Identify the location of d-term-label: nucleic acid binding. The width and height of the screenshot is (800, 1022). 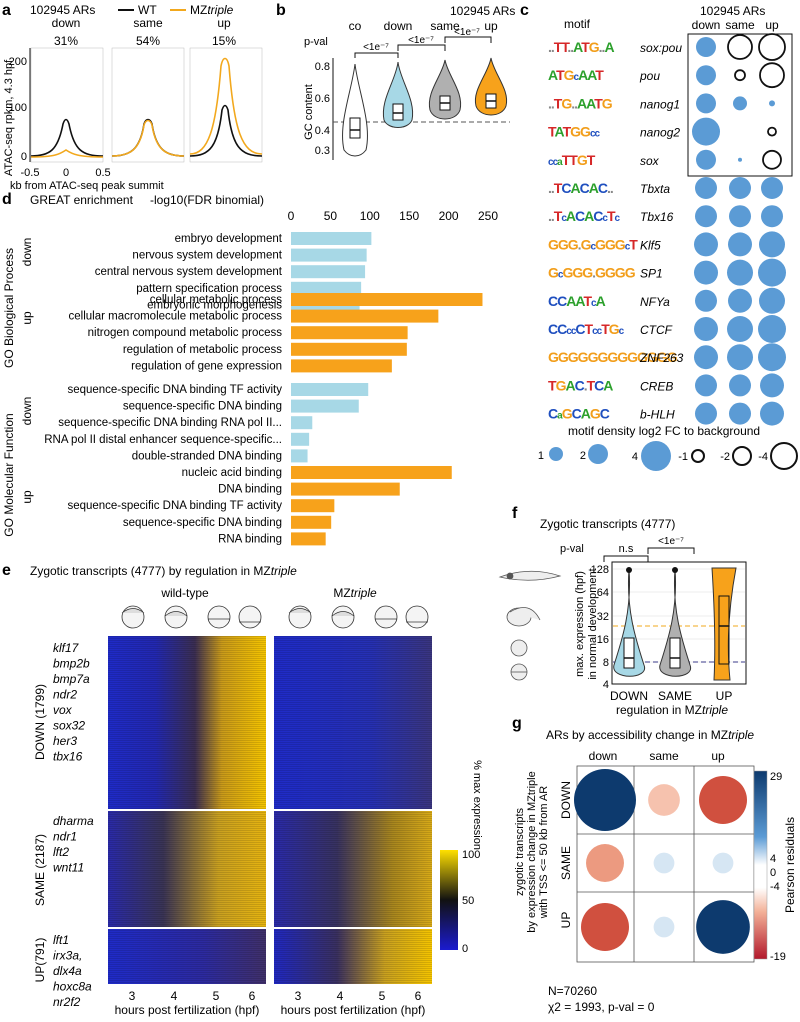
(232, 473).